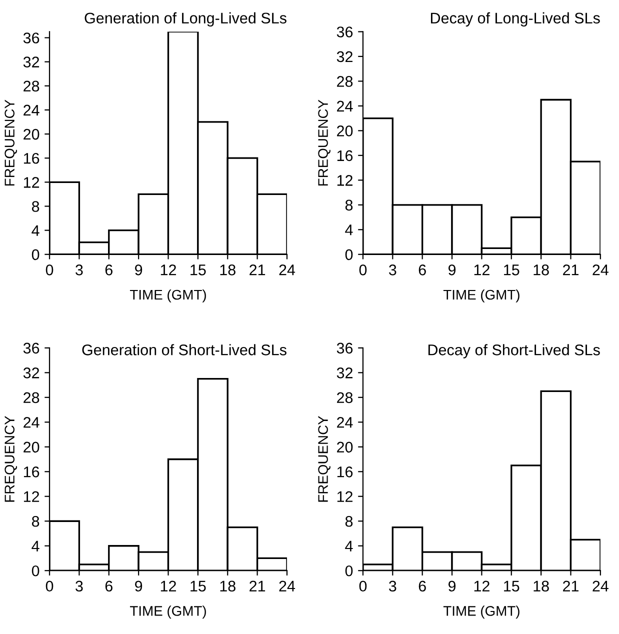 This screenshot has width=619, height=634. Describe the element at coordinates (185, 19) in the screenshot. I see `chart-title: Generation of Long-Lived SLs` at that location.